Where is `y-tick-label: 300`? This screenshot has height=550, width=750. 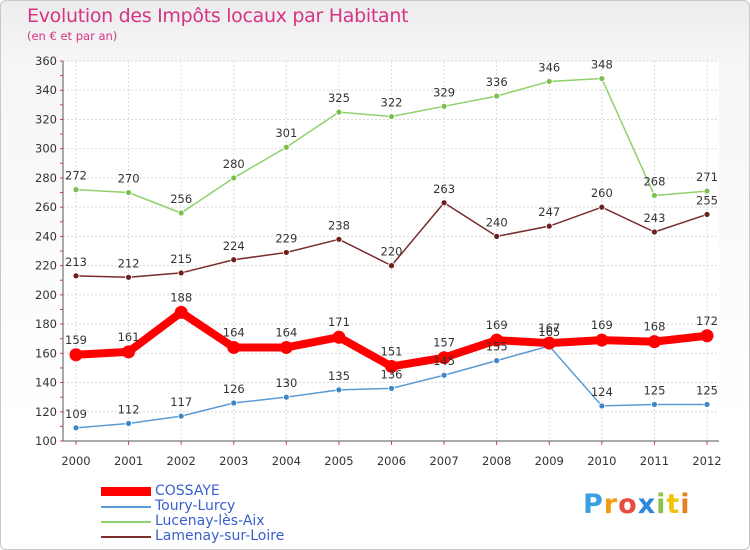
y-tick-label: 300 is located at coordinates (46, 149).